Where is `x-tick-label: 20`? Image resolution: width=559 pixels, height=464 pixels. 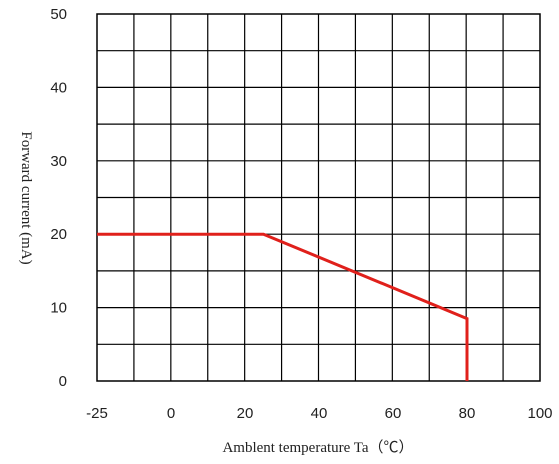 x-tick-label: 20 is located at coordinates (245, 413).